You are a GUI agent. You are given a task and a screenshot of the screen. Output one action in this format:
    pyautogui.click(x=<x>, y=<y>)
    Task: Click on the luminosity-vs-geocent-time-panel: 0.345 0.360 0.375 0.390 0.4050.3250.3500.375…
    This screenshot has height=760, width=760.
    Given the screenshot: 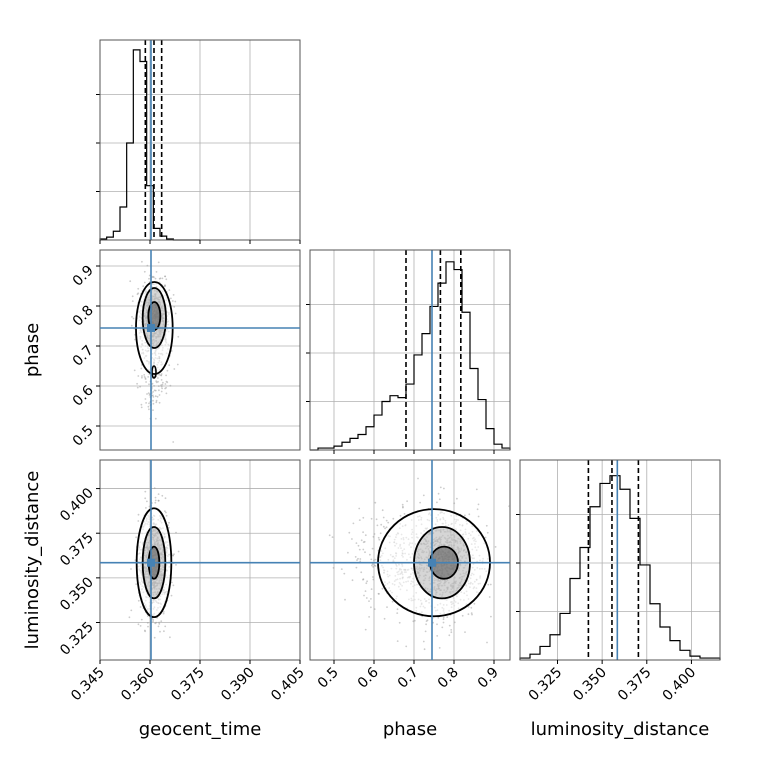 What is the action you would take?
    pyautogui.click(x=182, y=582)
    